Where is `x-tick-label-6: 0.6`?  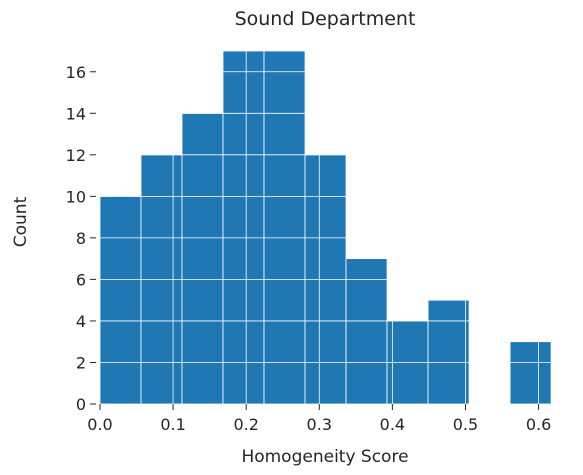 x-tick-label-6: 0.6 is located at coordinates (538, 424).